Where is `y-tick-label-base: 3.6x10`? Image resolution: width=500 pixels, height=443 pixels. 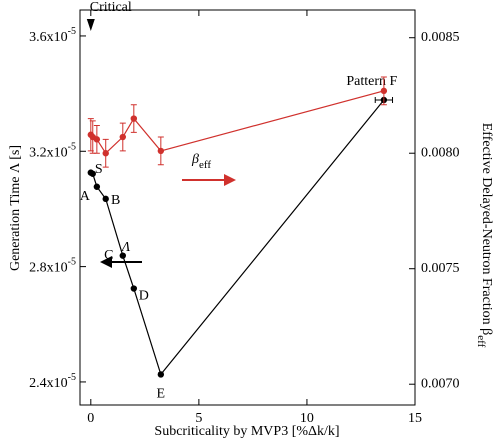
y-tick-label-base: 3.6x10 is located at coordinates (48, 37).